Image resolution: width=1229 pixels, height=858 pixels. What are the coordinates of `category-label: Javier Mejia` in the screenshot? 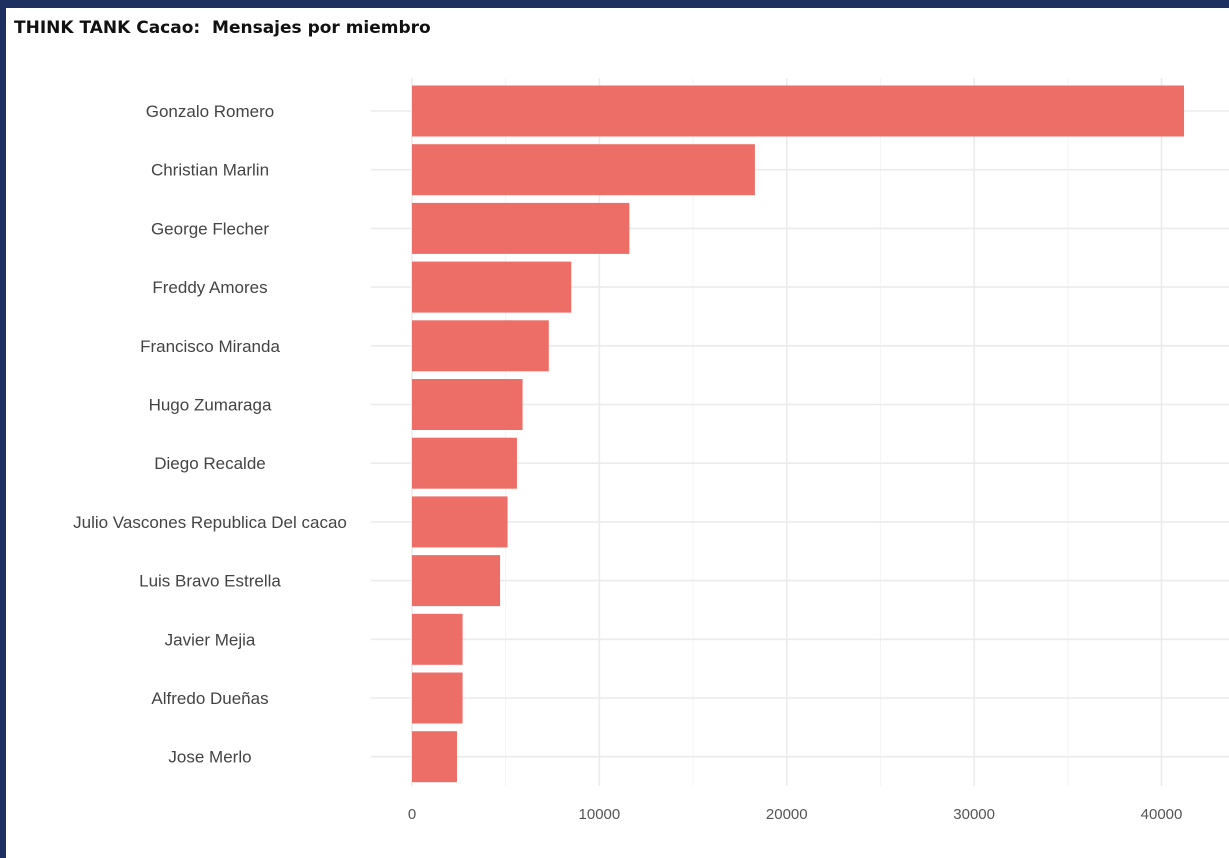 It's located at (210, 639).